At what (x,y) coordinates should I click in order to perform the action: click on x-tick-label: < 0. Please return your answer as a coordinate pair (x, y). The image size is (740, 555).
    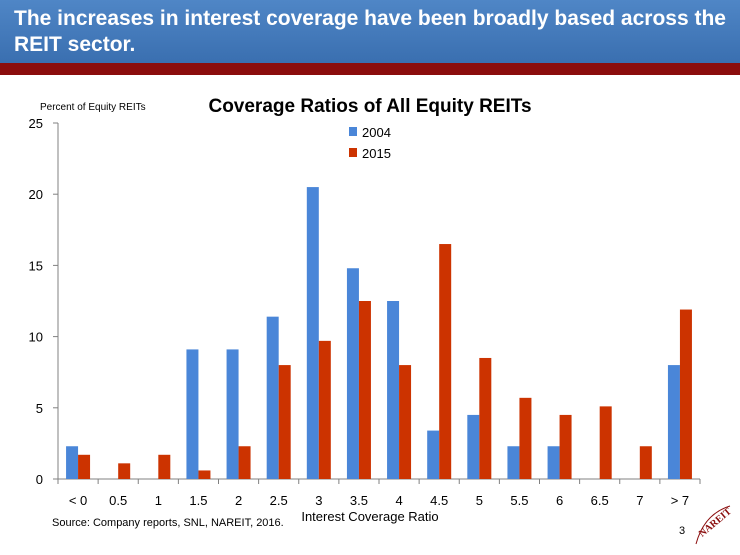
    Looking at the image, I should click on (78, 500).